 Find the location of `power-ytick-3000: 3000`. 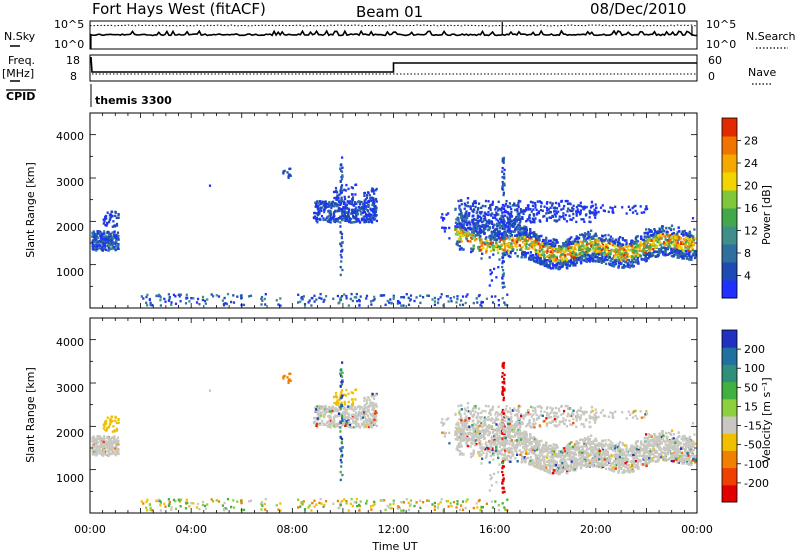

power-ytick-3000: 3000 is located at coordinates (70, 182).